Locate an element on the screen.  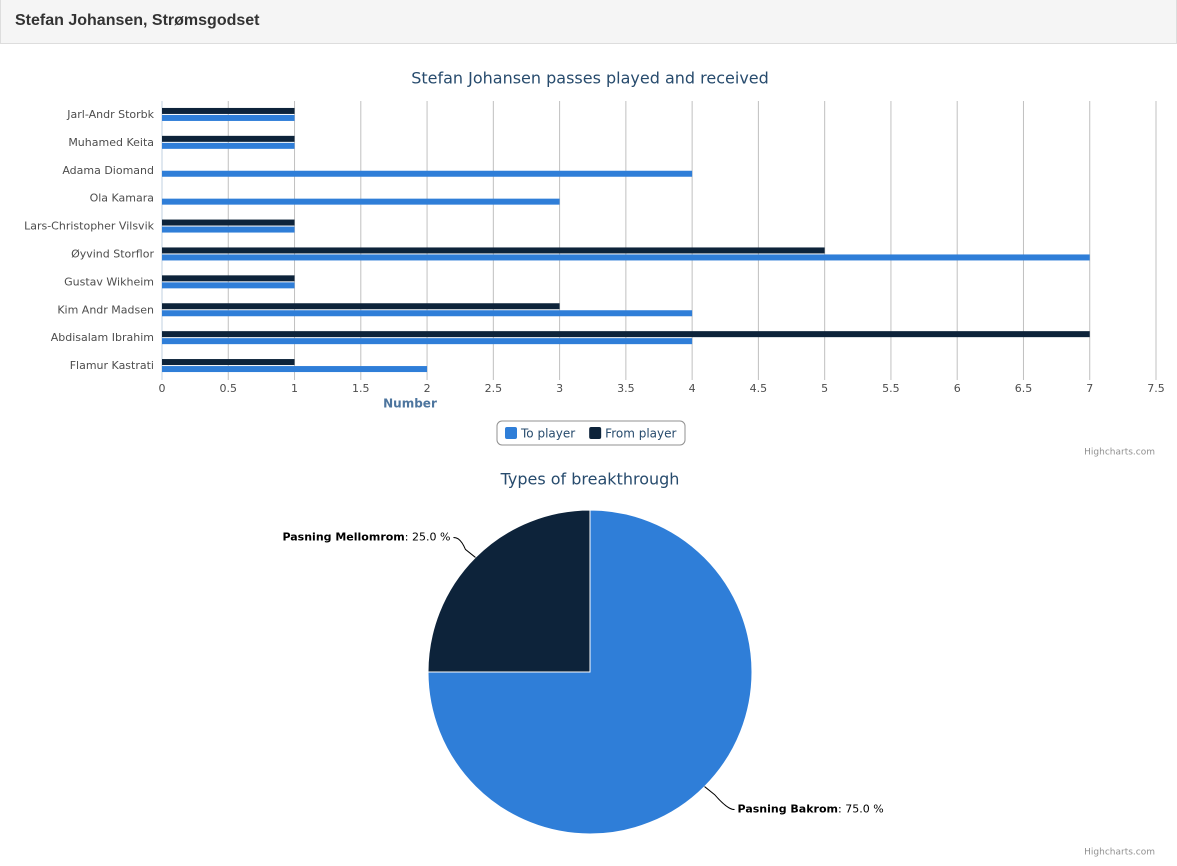
panel-header: Stefan Johansen, Strømsgodset is located at coordinates (588, 22).